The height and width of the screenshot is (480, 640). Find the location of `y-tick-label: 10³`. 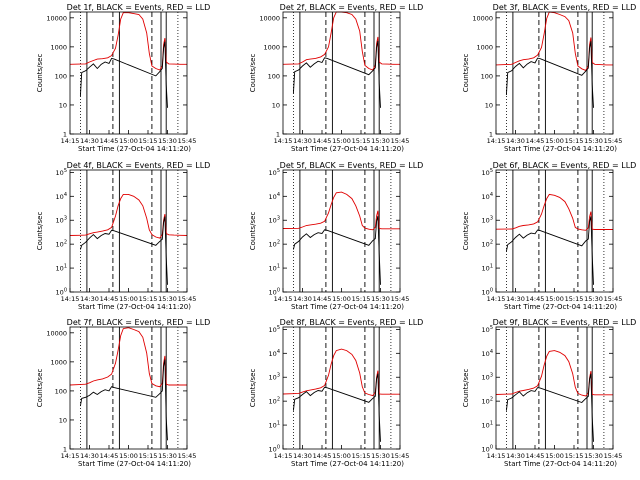

y-tick-label: 10³ is located at coordinates (274, 220).